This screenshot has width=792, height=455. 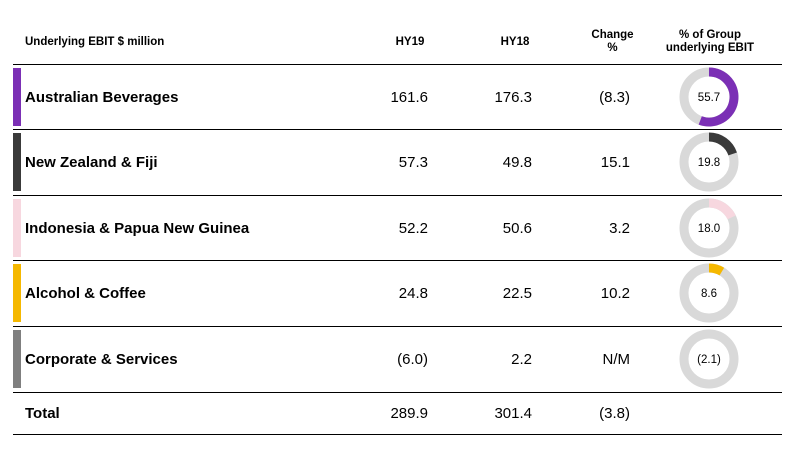 What do you see at coordinates (409, 413) in the screenshot?
I see `total-hy19-value: 289.9` at bounding box center [409, 413].